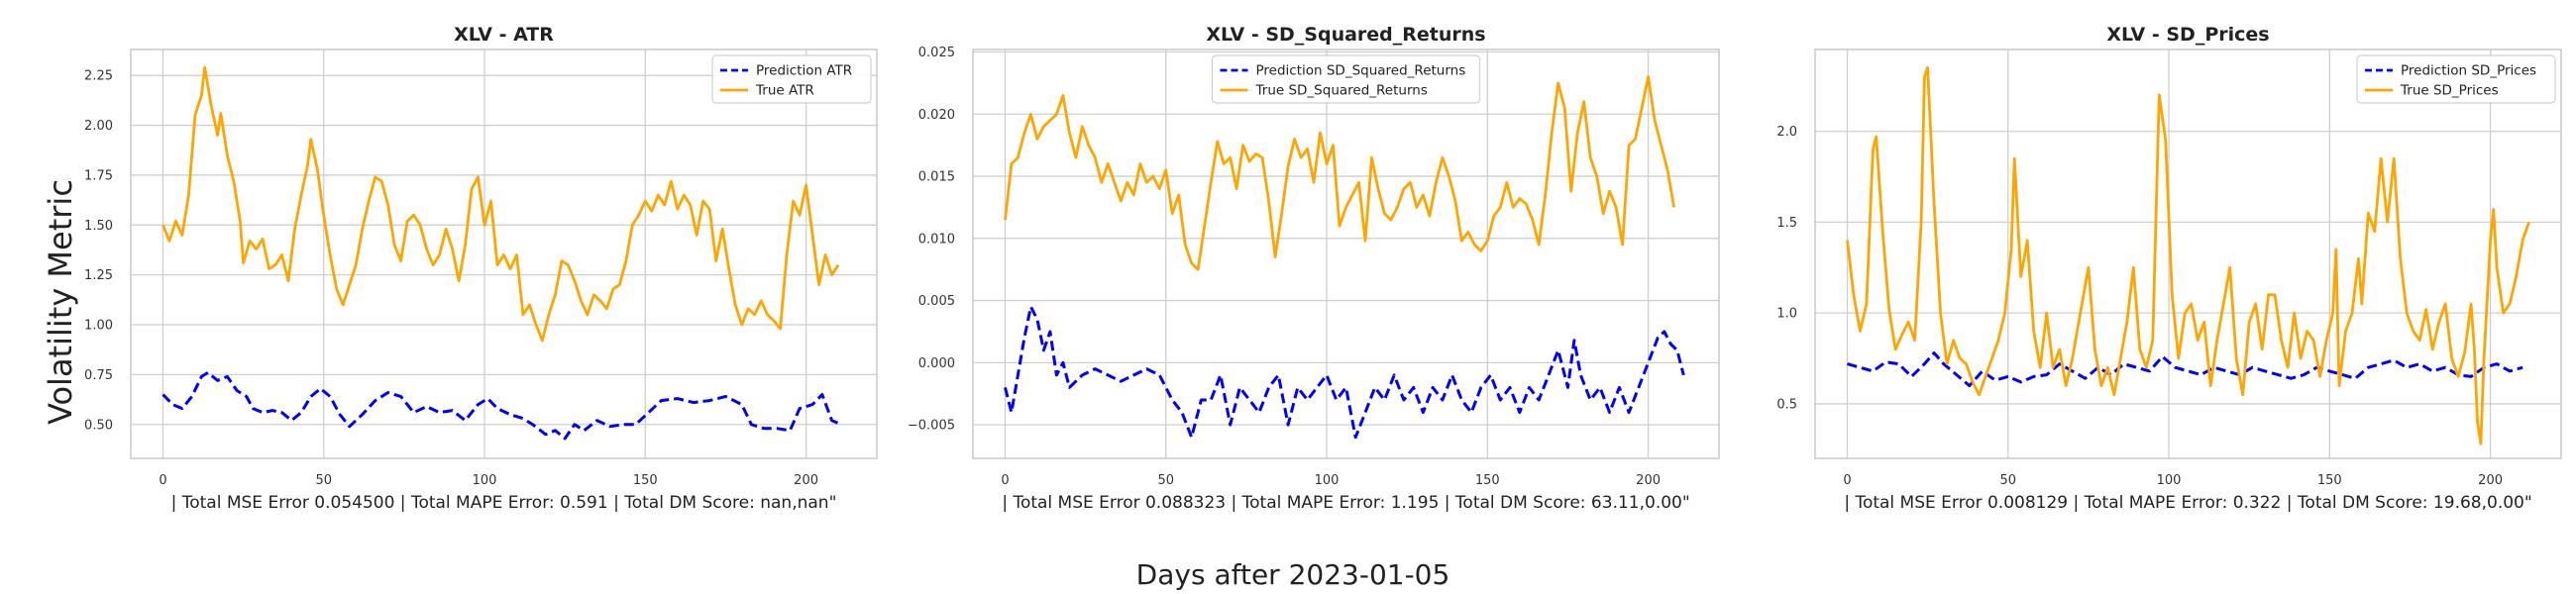 Image resolution: width=2576 pixels, height=594 pixels. I want to click on chart0-legend: Prediction ATR True ATR, so click(792, 79).